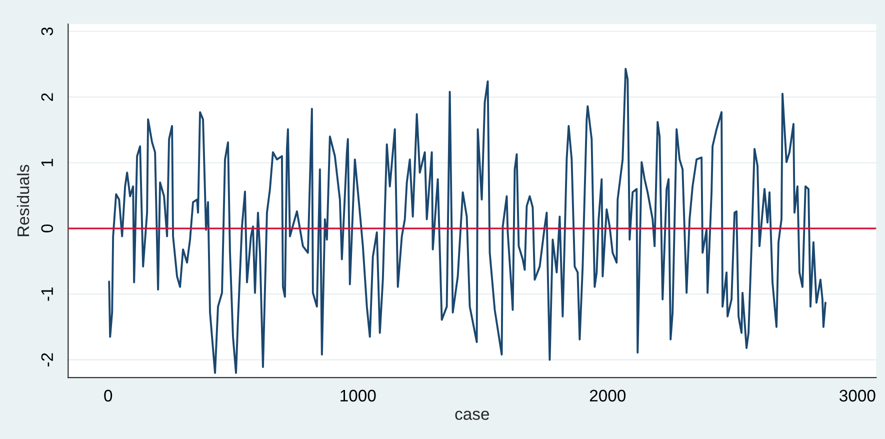 The image size is (885, 439). What do you see at coordinates (472, 415) in the screenshot?
I see `x-axis-title: case` at bounding box center [472, 415].